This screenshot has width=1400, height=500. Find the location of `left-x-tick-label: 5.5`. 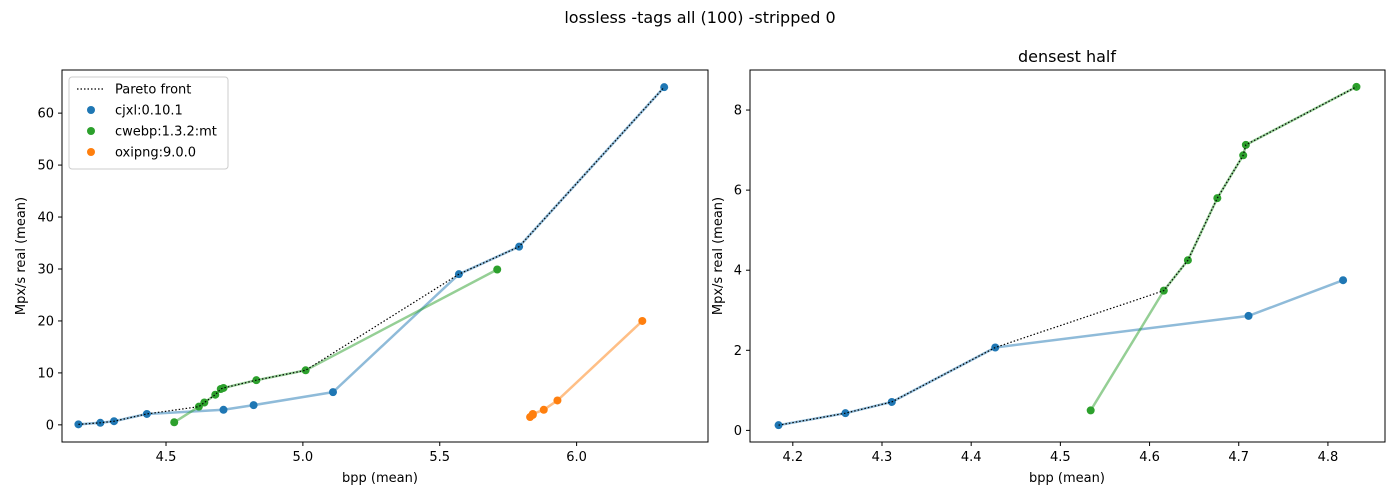

left-x-tick-label: 5.5 is located at coordinates (439, 457).